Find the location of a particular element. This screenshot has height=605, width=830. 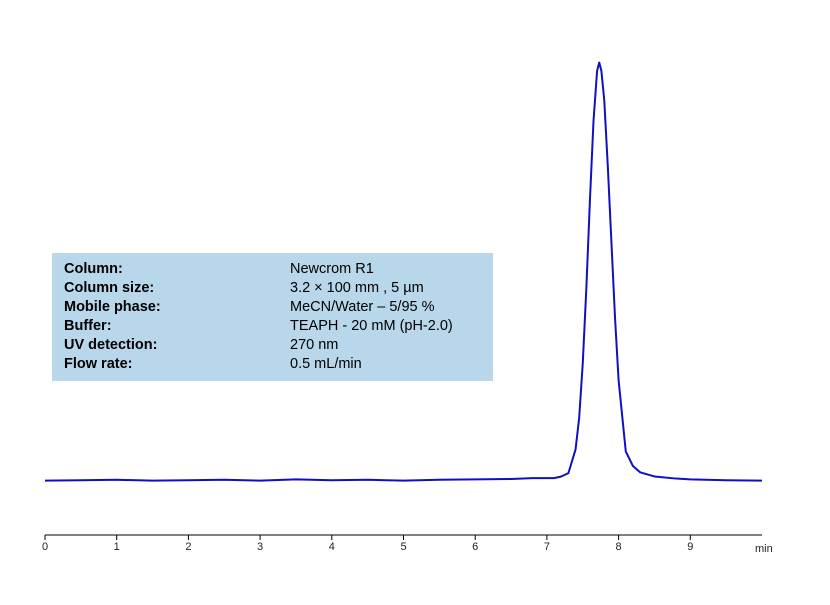

info-box is located at coordinates (272, 317).